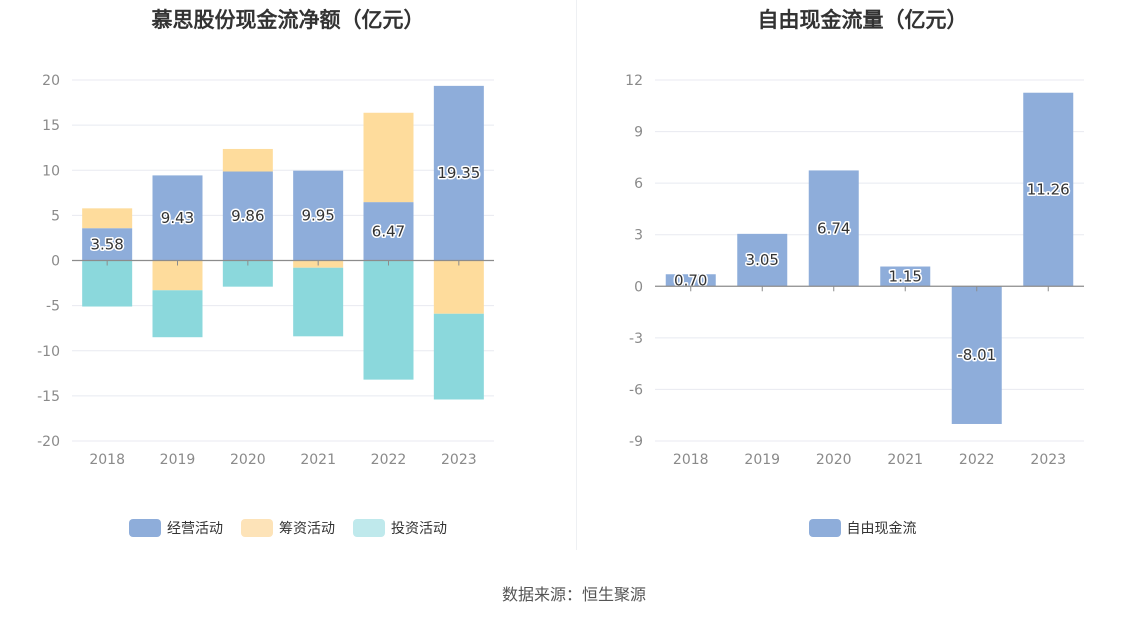 Image resolution: width=1148 pixels, height=619 pixels. I want to click on bar-value-label: 9.43, so click(177, 218).